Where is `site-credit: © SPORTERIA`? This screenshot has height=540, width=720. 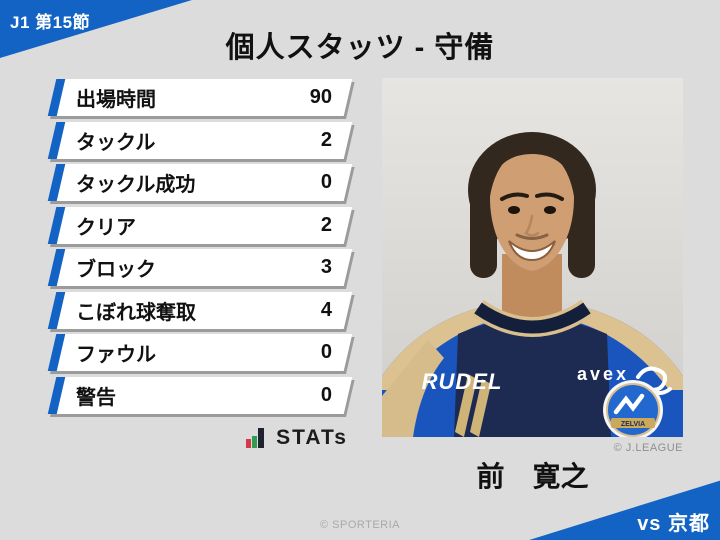 site-credit: © SPORTERIA is located at coordinates (360, 525).